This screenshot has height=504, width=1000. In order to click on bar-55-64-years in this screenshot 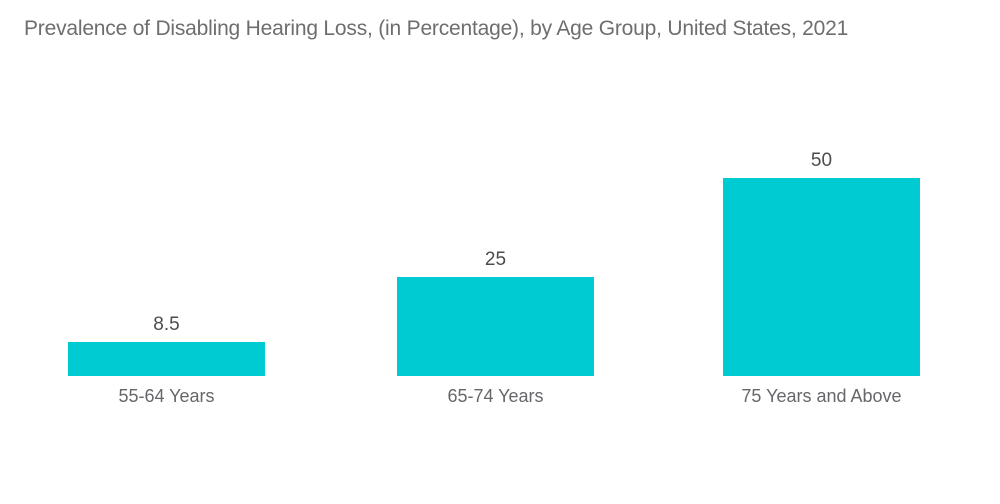, I will do `click(166, 359)`.